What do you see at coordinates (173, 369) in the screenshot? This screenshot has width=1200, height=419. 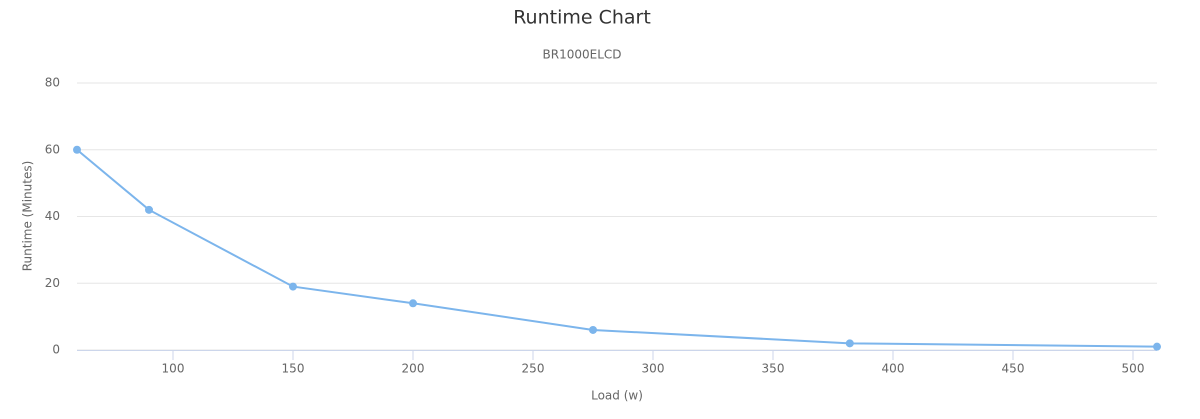 I see `x-tick-label: 100` at bounding box center [173, 369].